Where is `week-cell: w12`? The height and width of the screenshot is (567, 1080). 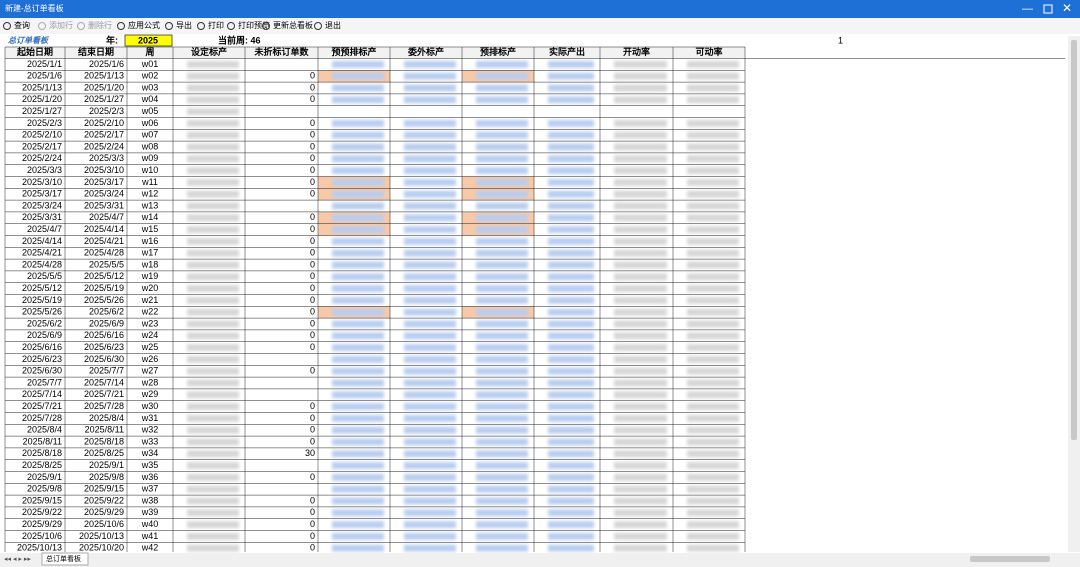
week-cell: w12 is located at coordinates (150, 194).